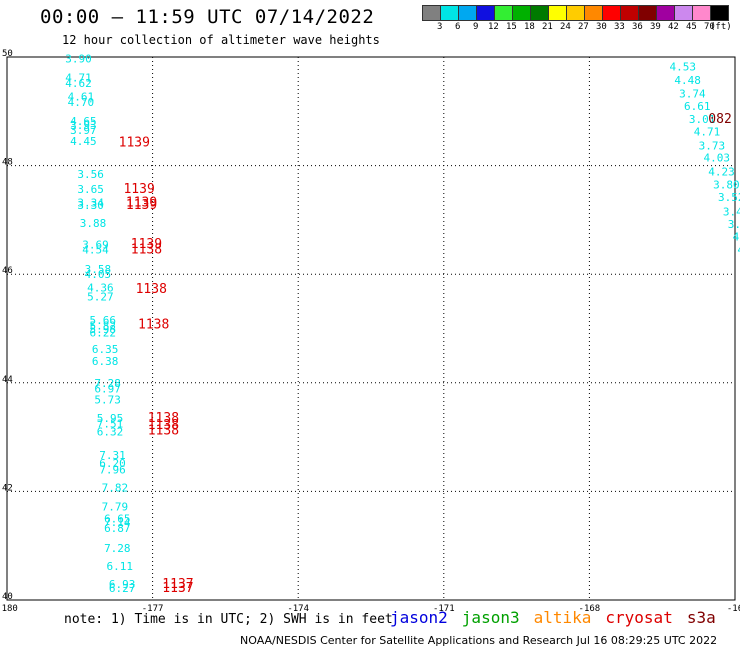 This screenshot has width=740, height=650. Describe the element at coordinates (110, 423) in the screenshot. I see `swh-value-label: 7.51` at that location.